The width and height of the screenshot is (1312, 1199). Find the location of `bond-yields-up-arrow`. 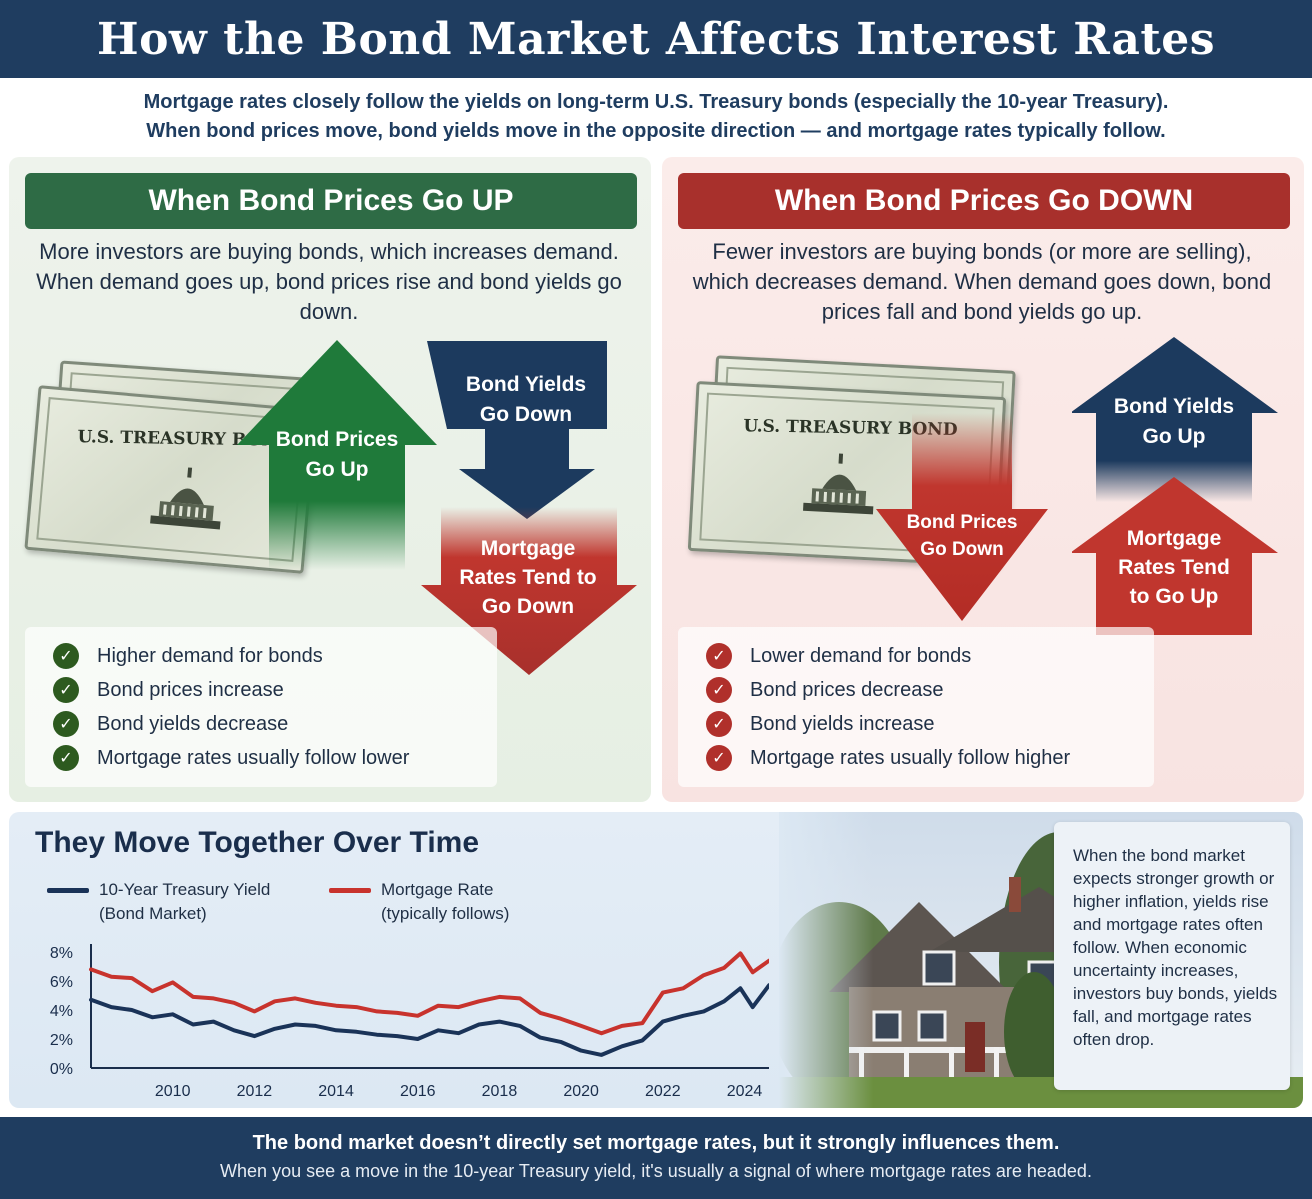

bond-yields-up-arrow is located at coordinates (1175, 419).